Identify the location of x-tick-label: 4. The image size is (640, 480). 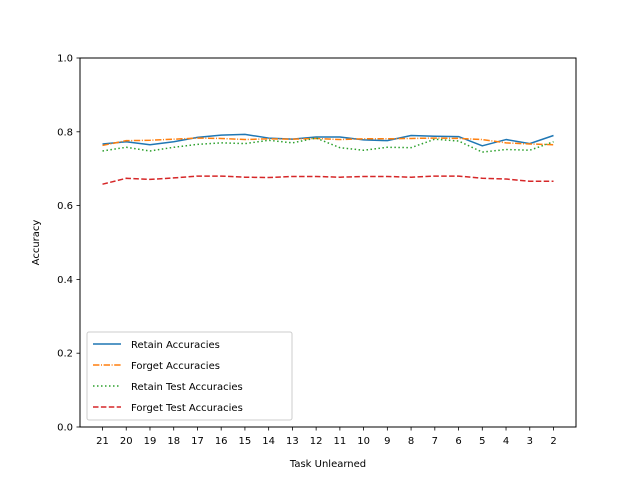
(506, 441).